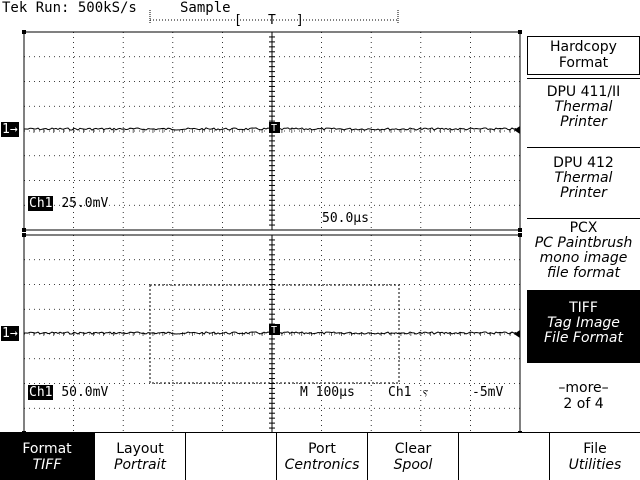 Image resolution: width=640 pixels, height=480 pixels. What do you see at coordinates (595, 457) in the screenshot?
I see `bottom-menu-file-utilities: File Utilities` at bounding box center [595, 457].